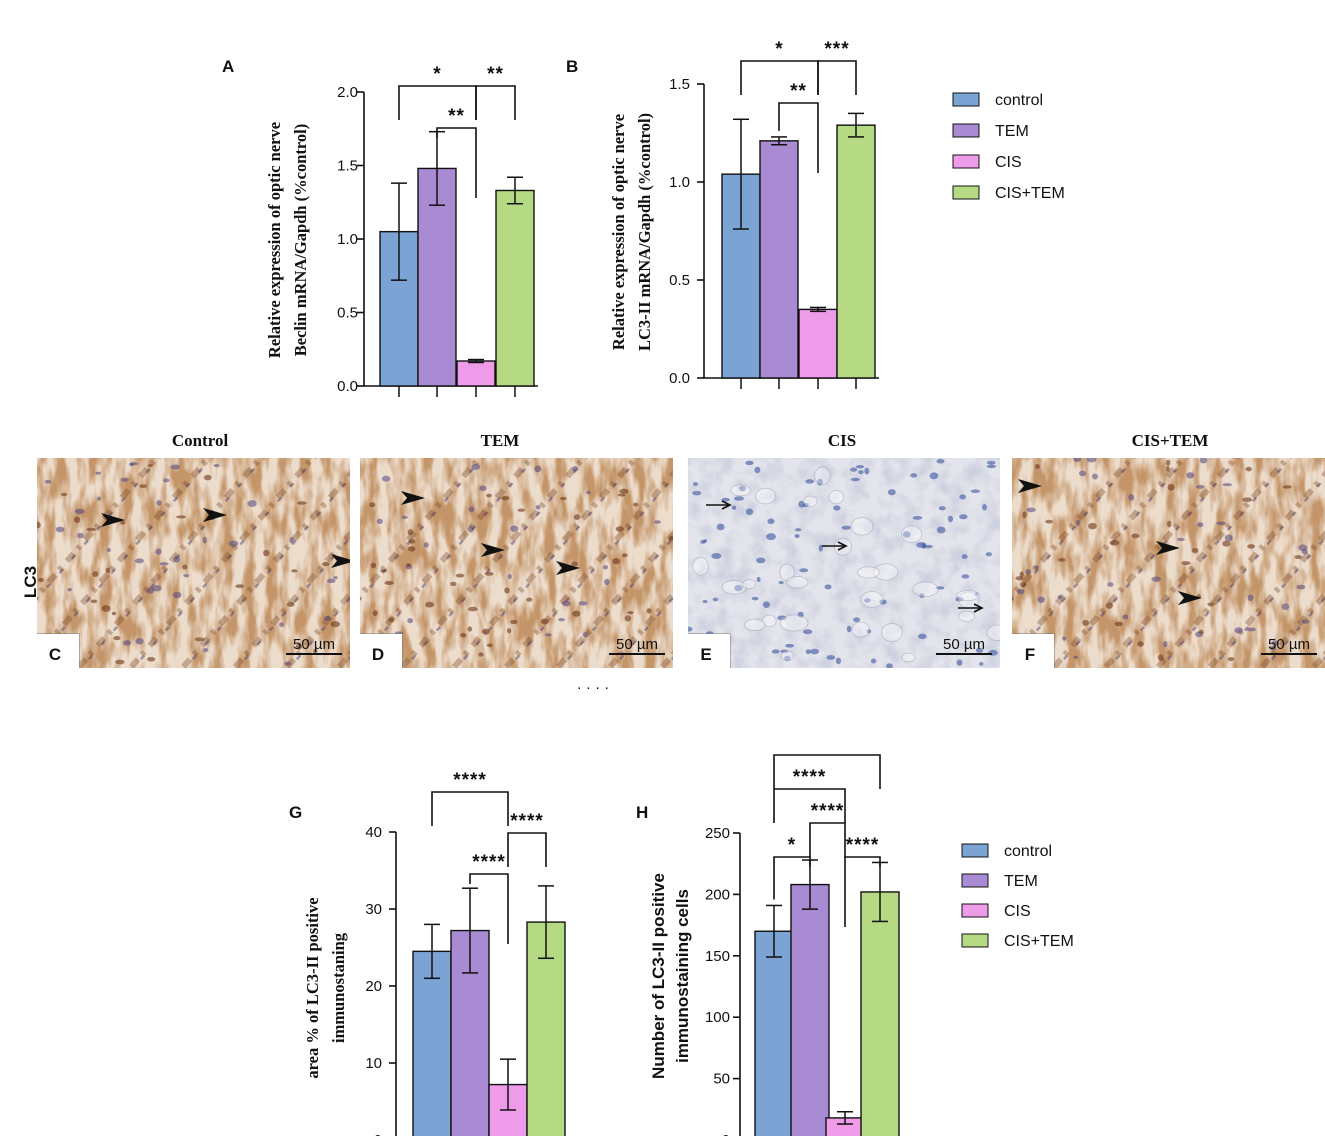 Image resolution: width=1325 pixels, height=1136 pixels. Describe the element at coordinates (856, 251) in the screenshot. I see `bar-cis-tem` at that location.